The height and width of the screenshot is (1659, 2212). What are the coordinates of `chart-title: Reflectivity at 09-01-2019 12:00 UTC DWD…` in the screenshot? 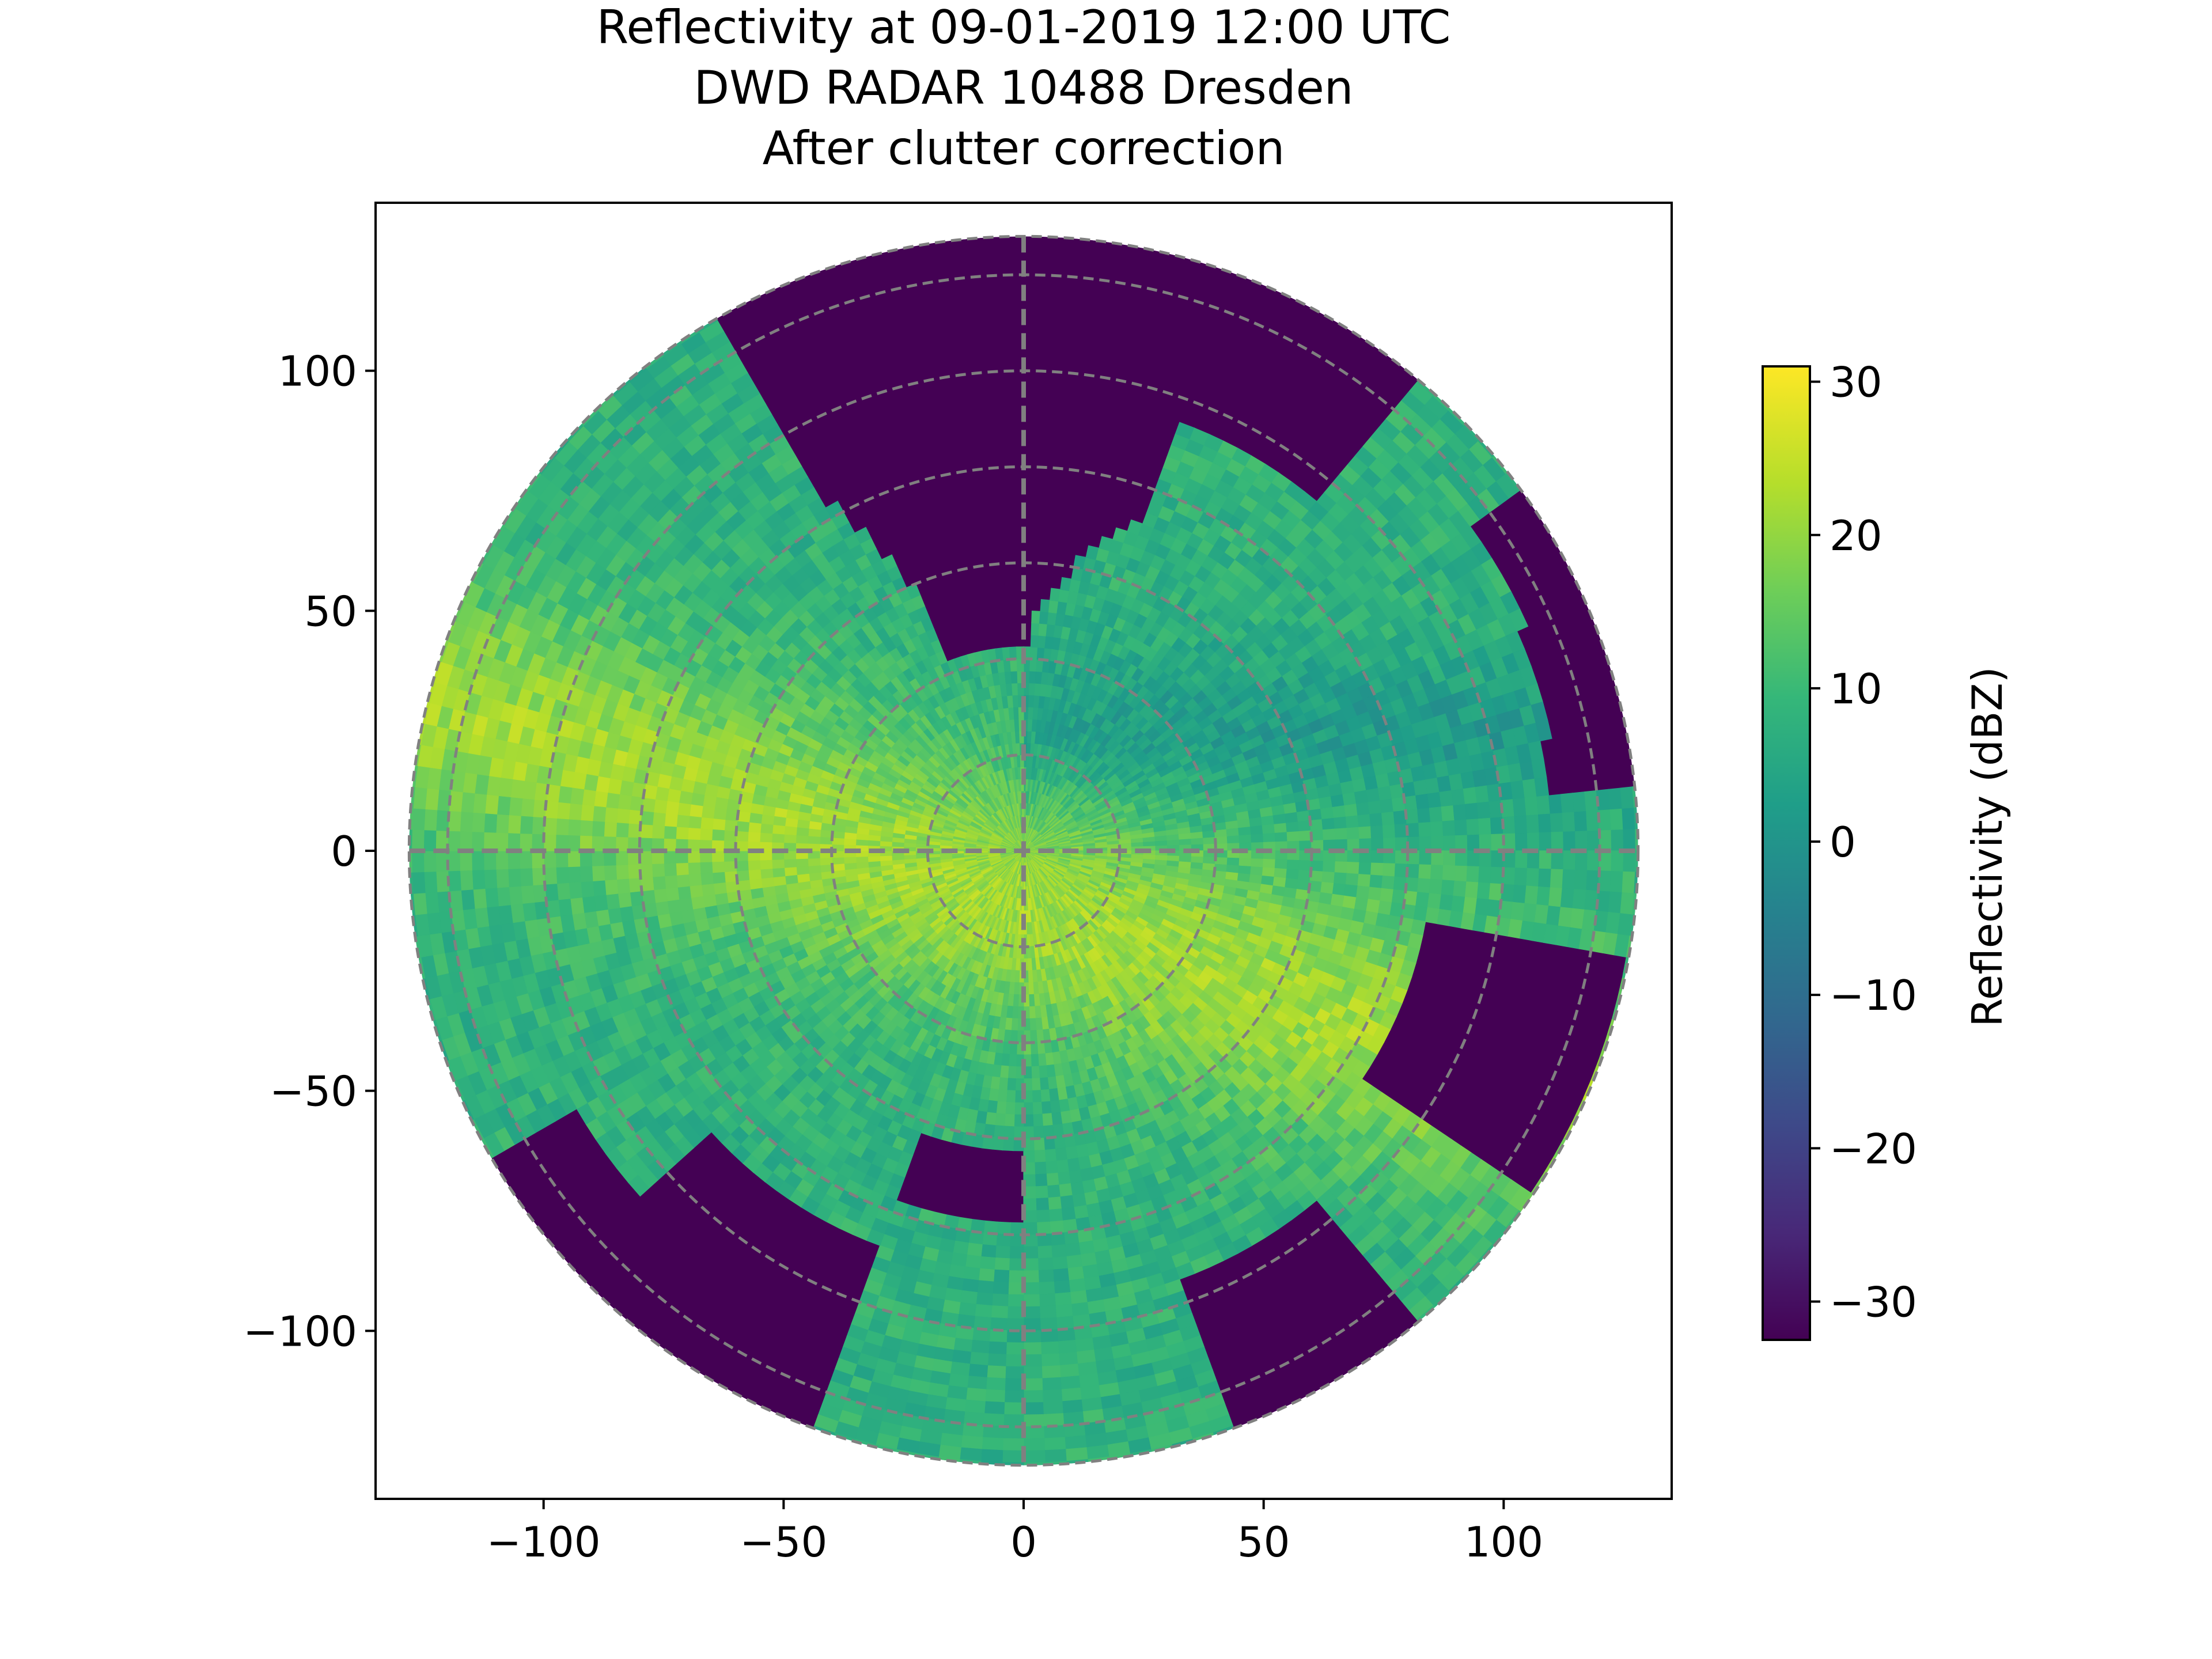 It's located at (1024, 88).